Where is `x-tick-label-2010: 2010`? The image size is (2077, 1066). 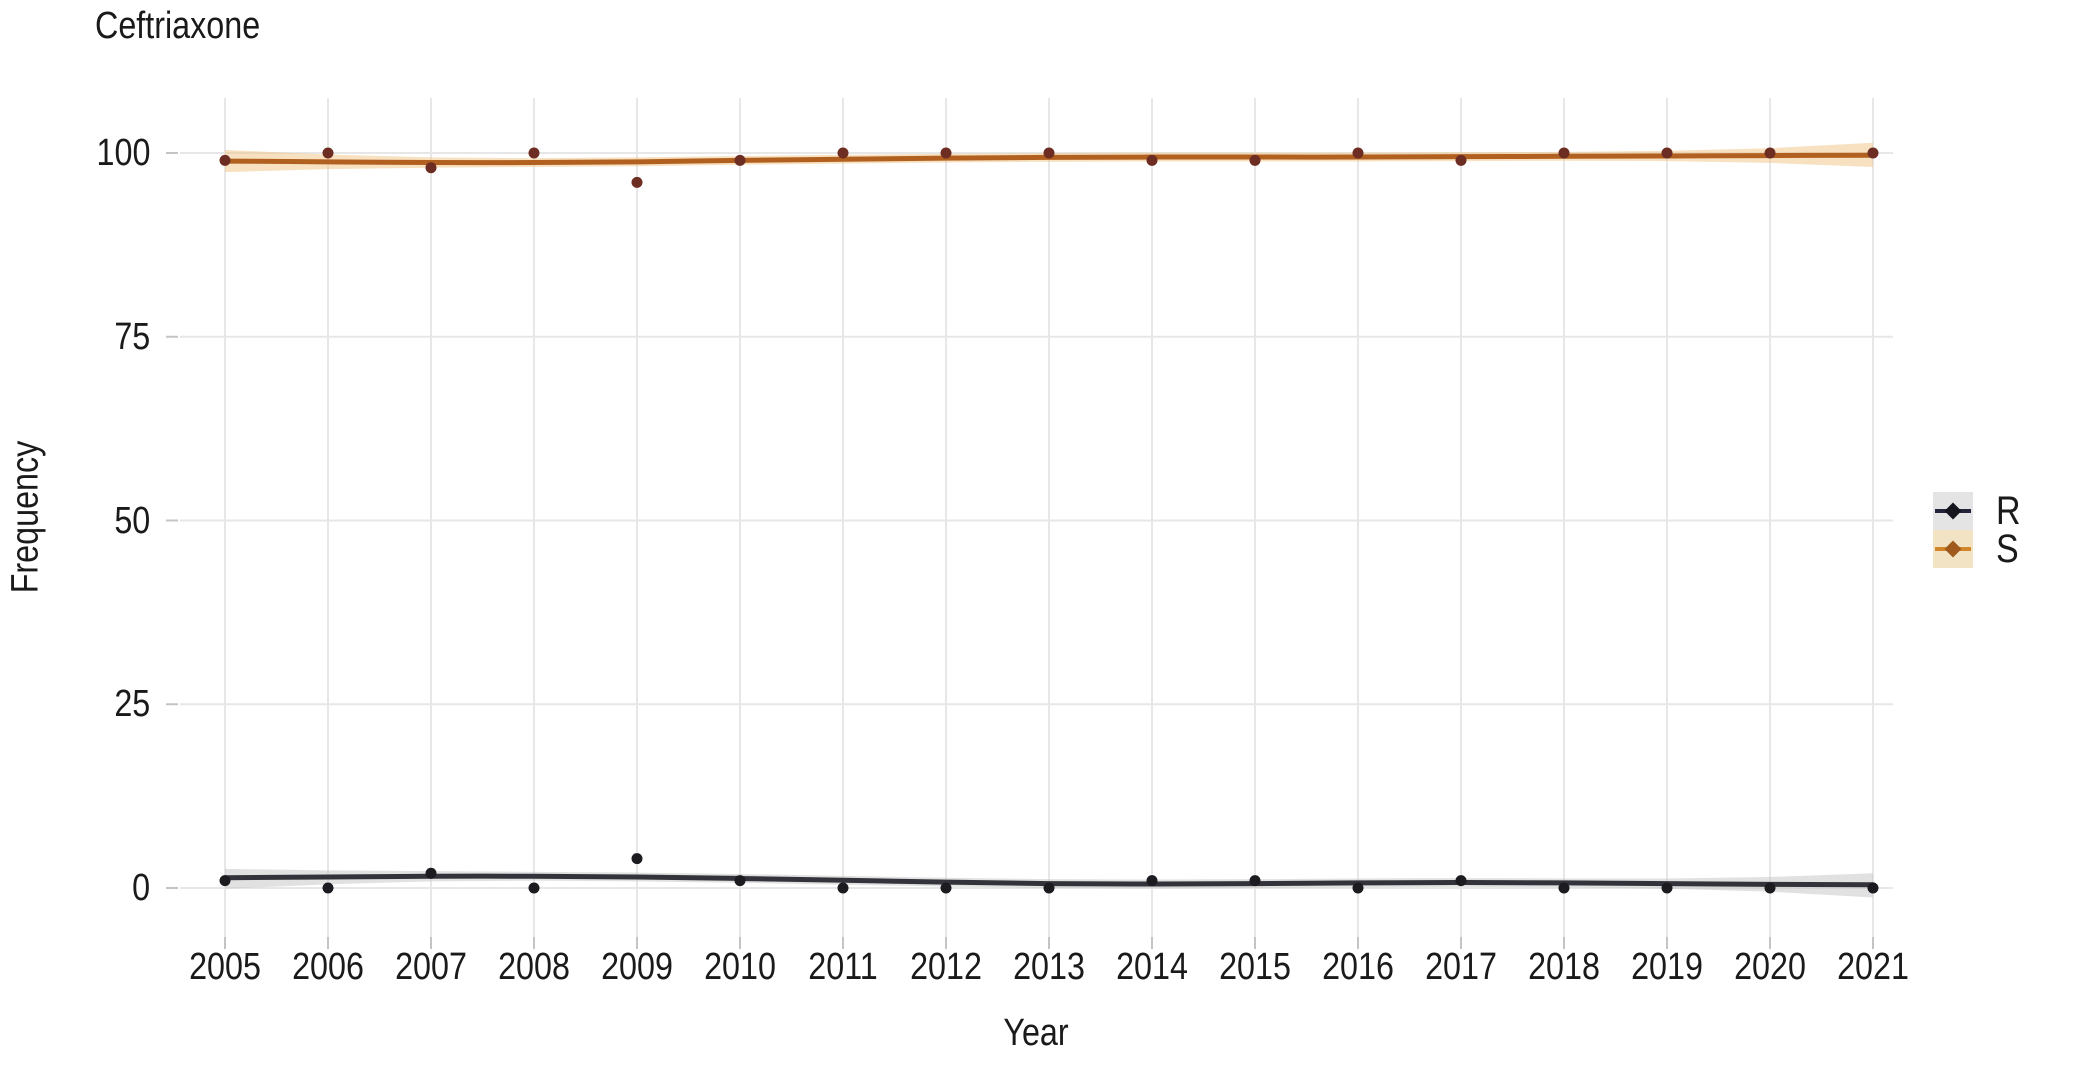 x-tick-label-2010: 2010 is located at coordinates (740, 967).